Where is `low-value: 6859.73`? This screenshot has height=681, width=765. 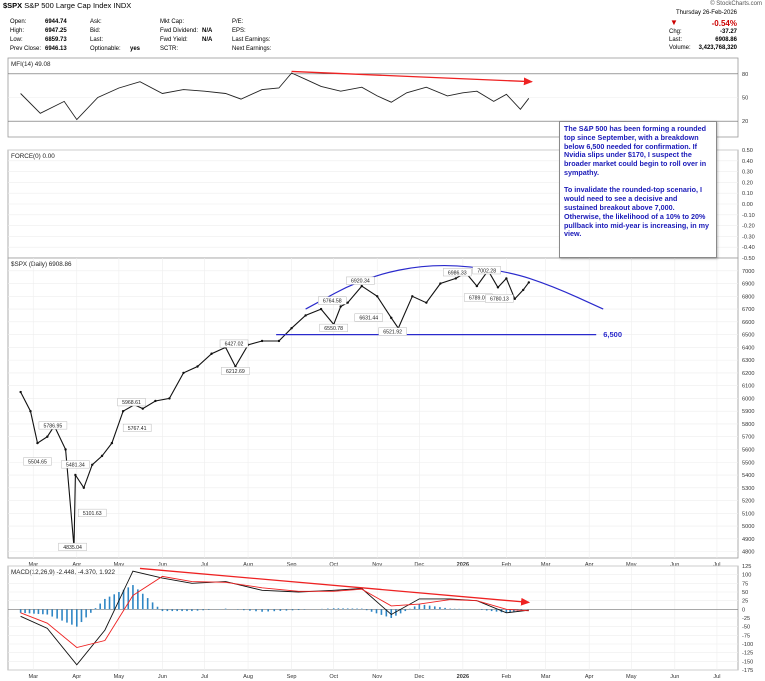
low-value: 6859.73 is located at coordinates (56, 40).